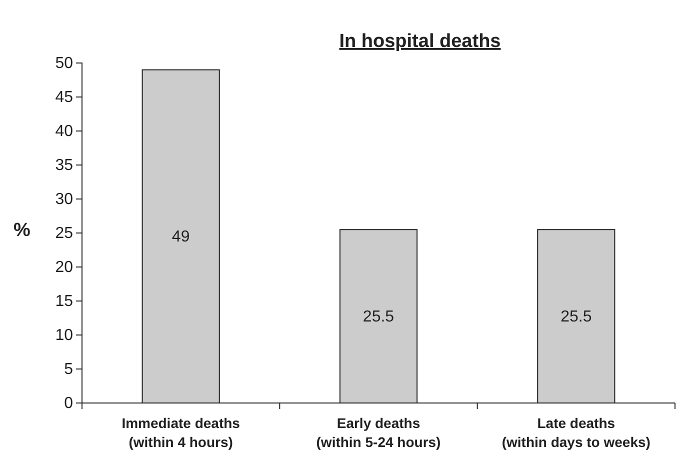 This screenshot has width=686, height=460. Describe the element at coordinates (420, 41) in the screenshot. I see `chart-title: In hospital deaths` at that location.